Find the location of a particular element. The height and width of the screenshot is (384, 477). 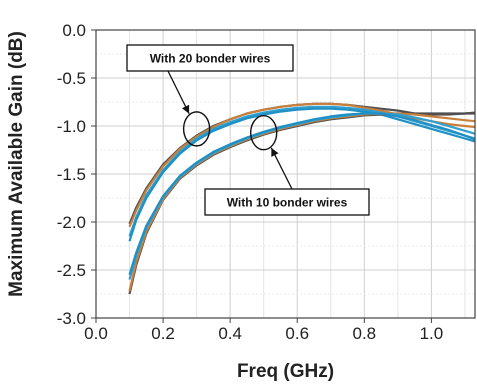

x-tick-label: 0.6 is located at coordinates (297, 333).